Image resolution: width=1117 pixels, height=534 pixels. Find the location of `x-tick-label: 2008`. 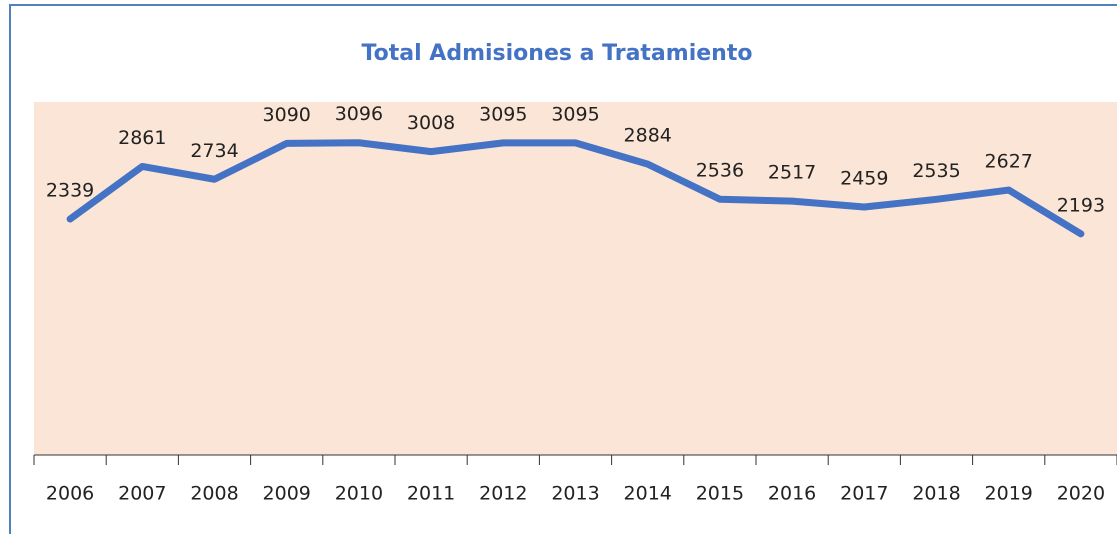

x-tick-label: 2008 is located at coordinates (214, 494).